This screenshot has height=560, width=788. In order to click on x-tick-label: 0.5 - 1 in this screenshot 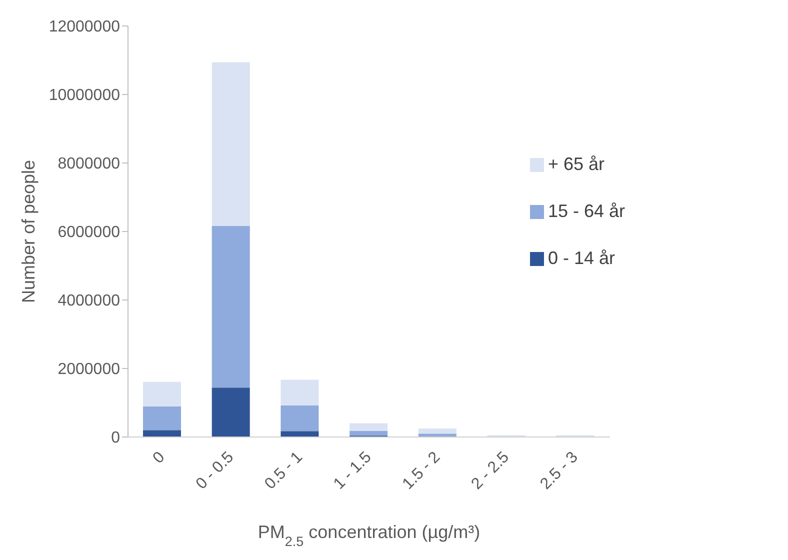, I will do `click(284, 470)`.